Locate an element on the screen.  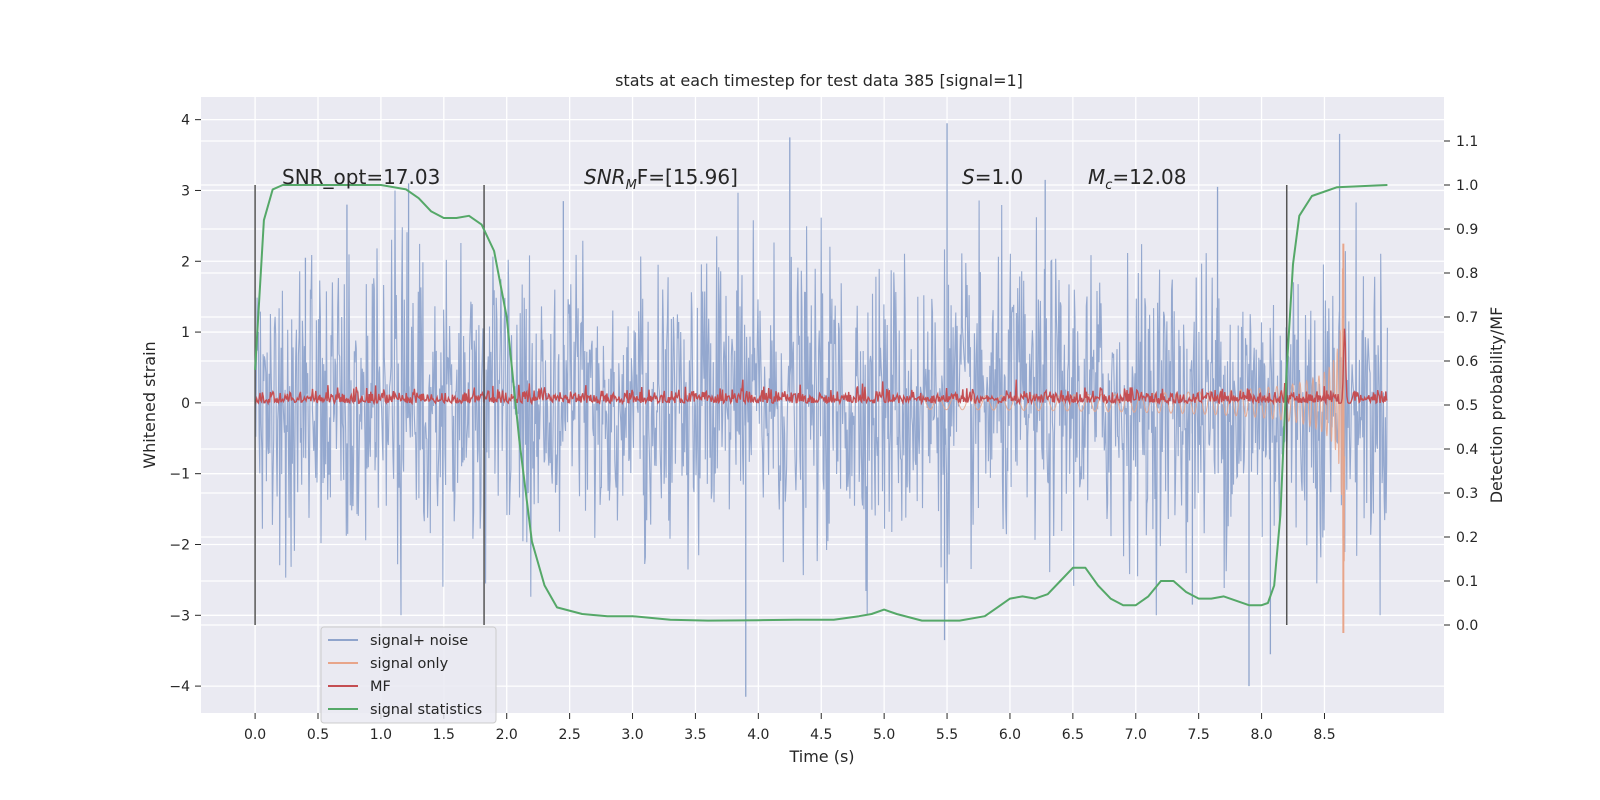
legend-item-signal-plus-noise: signal+ noise is located at coordinates (398, 641).